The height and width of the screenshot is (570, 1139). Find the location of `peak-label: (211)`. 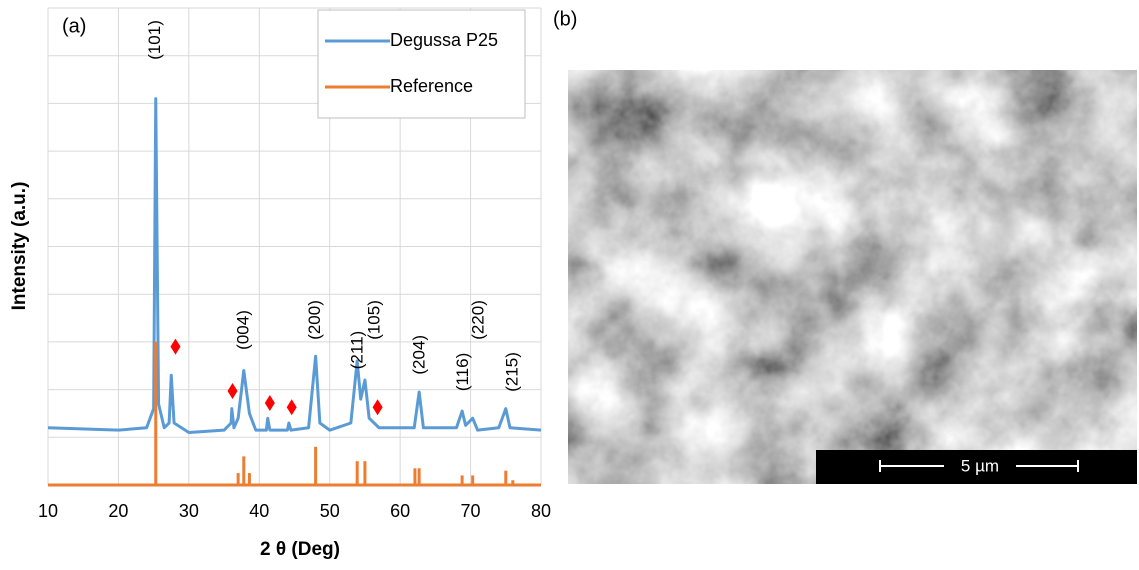

peak-label: (211) is located at coordinates (356, 350).